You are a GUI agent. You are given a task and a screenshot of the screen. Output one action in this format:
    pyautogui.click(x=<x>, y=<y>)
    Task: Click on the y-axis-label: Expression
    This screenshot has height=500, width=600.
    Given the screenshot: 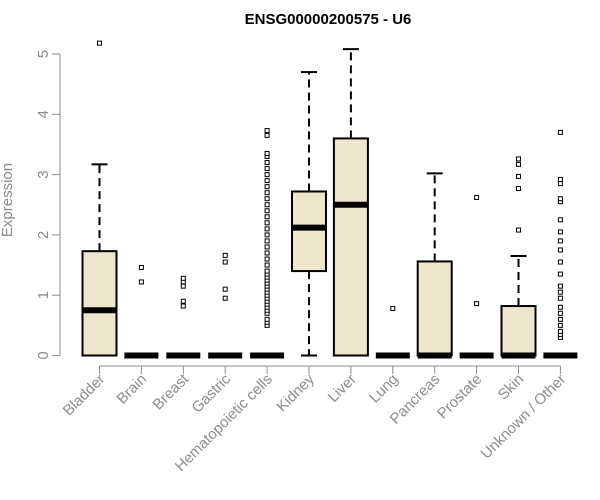 What is the action you would take?
    pyautogui.click(x=8, y=200)
    